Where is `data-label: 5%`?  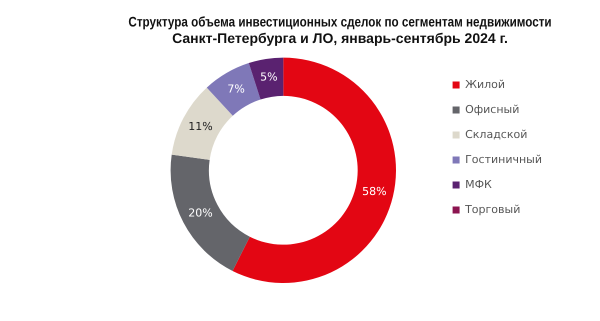
data-label: 5% is located at coordinates (269, 77).